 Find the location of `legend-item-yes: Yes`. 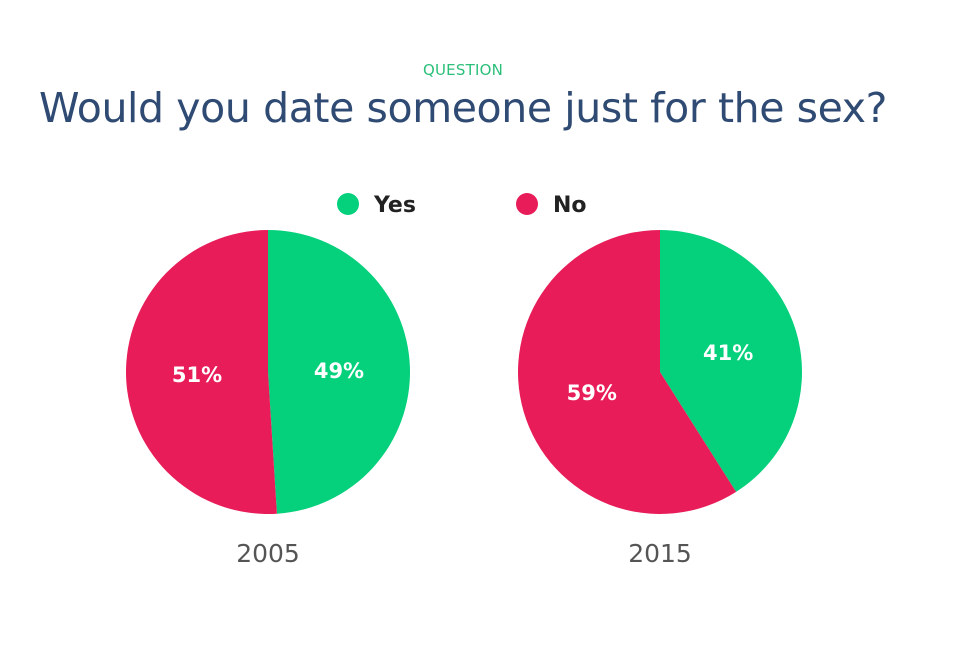

legend-item-yes: Yes is located at coordinates (376, 205).